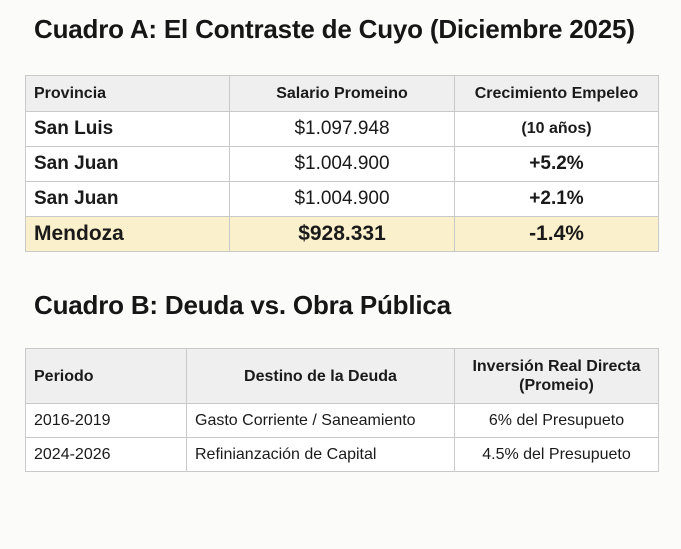  Describe the element at coordinates (320, 454) in the screenshot. I see `cell-destino: Refinianzación de Capital` at that location.